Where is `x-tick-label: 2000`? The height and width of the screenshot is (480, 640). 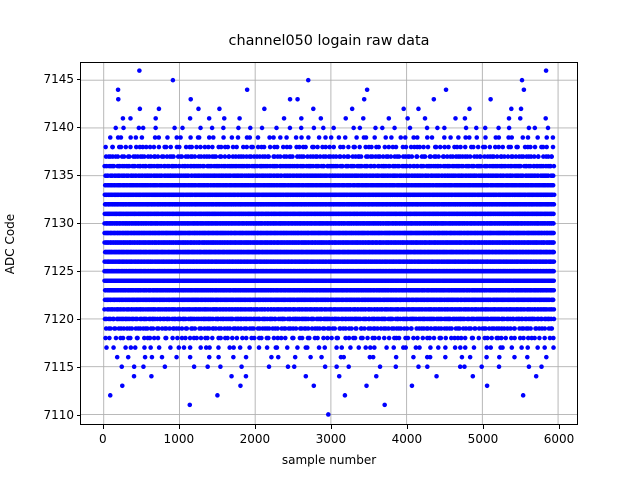 x-tick-label: 2000 is located at coordinates (255, 439).